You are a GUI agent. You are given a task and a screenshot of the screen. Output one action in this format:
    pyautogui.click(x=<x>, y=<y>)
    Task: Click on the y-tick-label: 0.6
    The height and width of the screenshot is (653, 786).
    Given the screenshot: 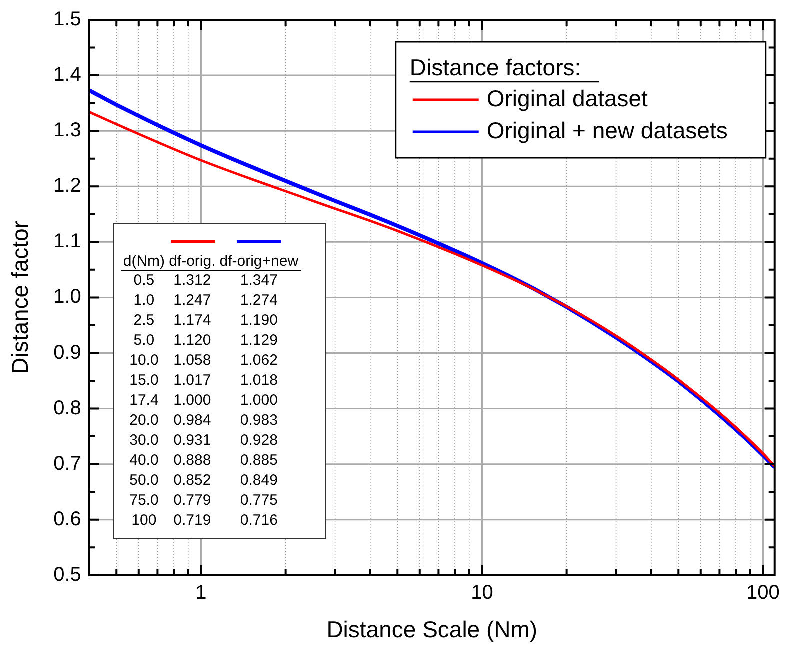 What is the action you would take?
    pyautogui.click(x=68, y=519)
    